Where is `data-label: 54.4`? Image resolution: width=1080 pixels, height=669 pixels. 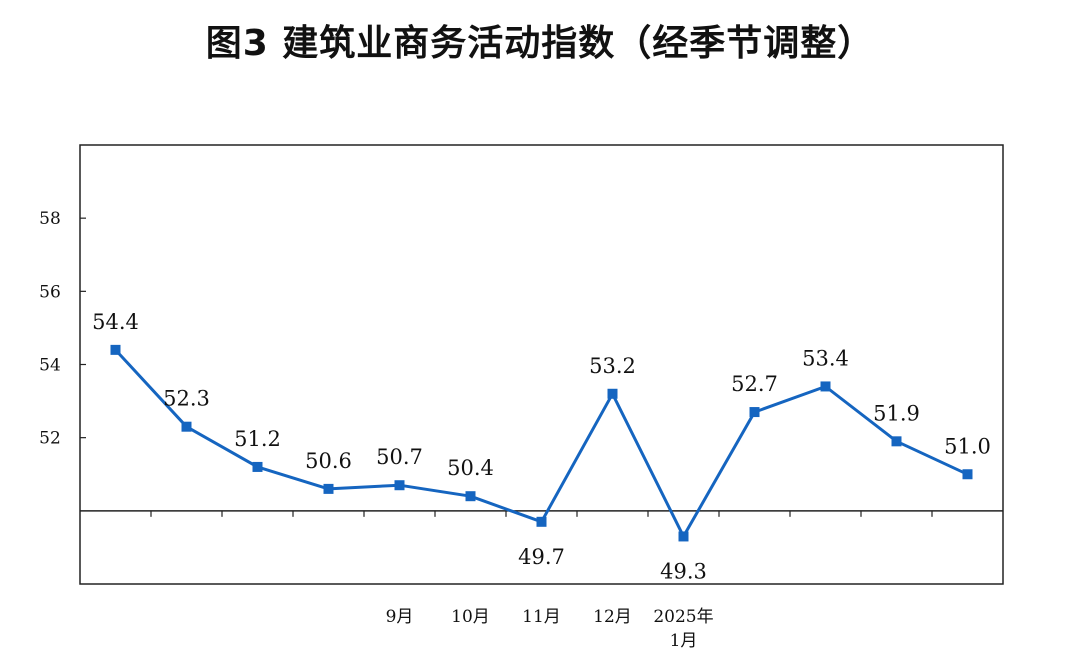
data-label: 54.4 is located at coordinates (115, 322).